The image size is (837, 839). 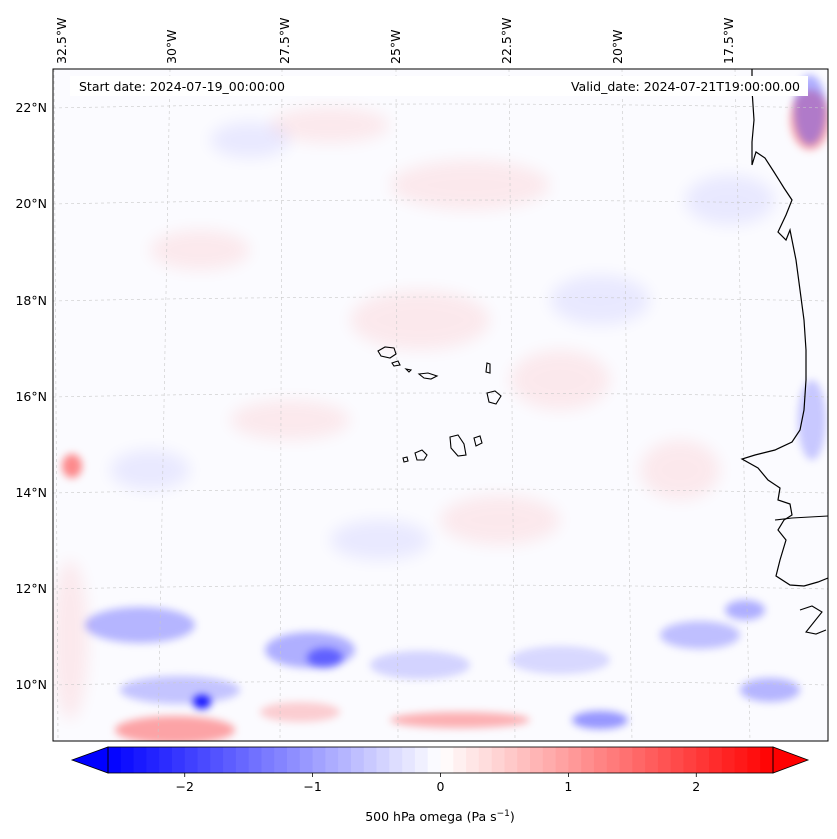 What do you see at coordinates (31, 300) in the screenshot?
I see `lat-label: 18°N` at bounding box center [31, 300].